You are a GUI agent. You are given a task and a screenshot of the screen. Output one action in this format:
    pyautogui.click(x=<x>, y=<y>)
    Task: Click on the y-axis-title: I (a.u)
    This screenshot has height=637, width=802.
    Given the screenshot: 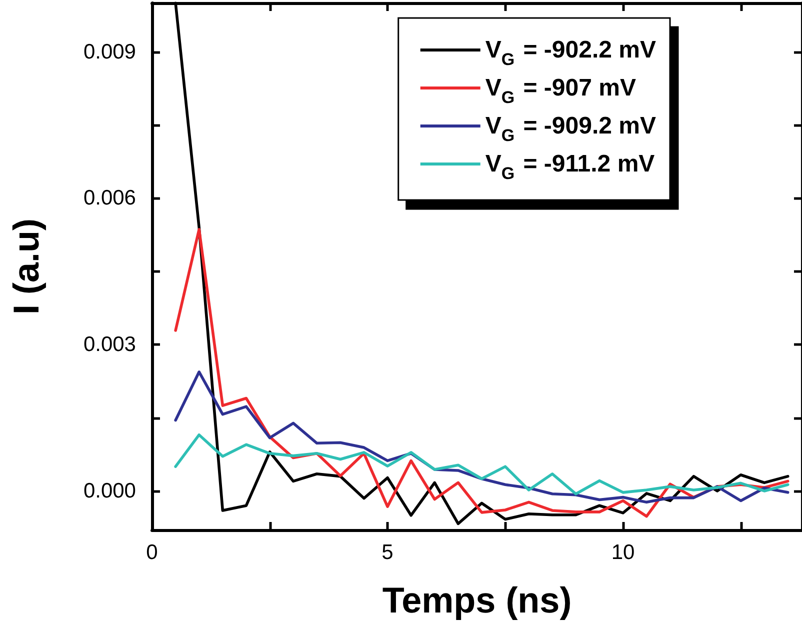 What is the action you would take?
    pyautogui.click(x=26, y=266)
    